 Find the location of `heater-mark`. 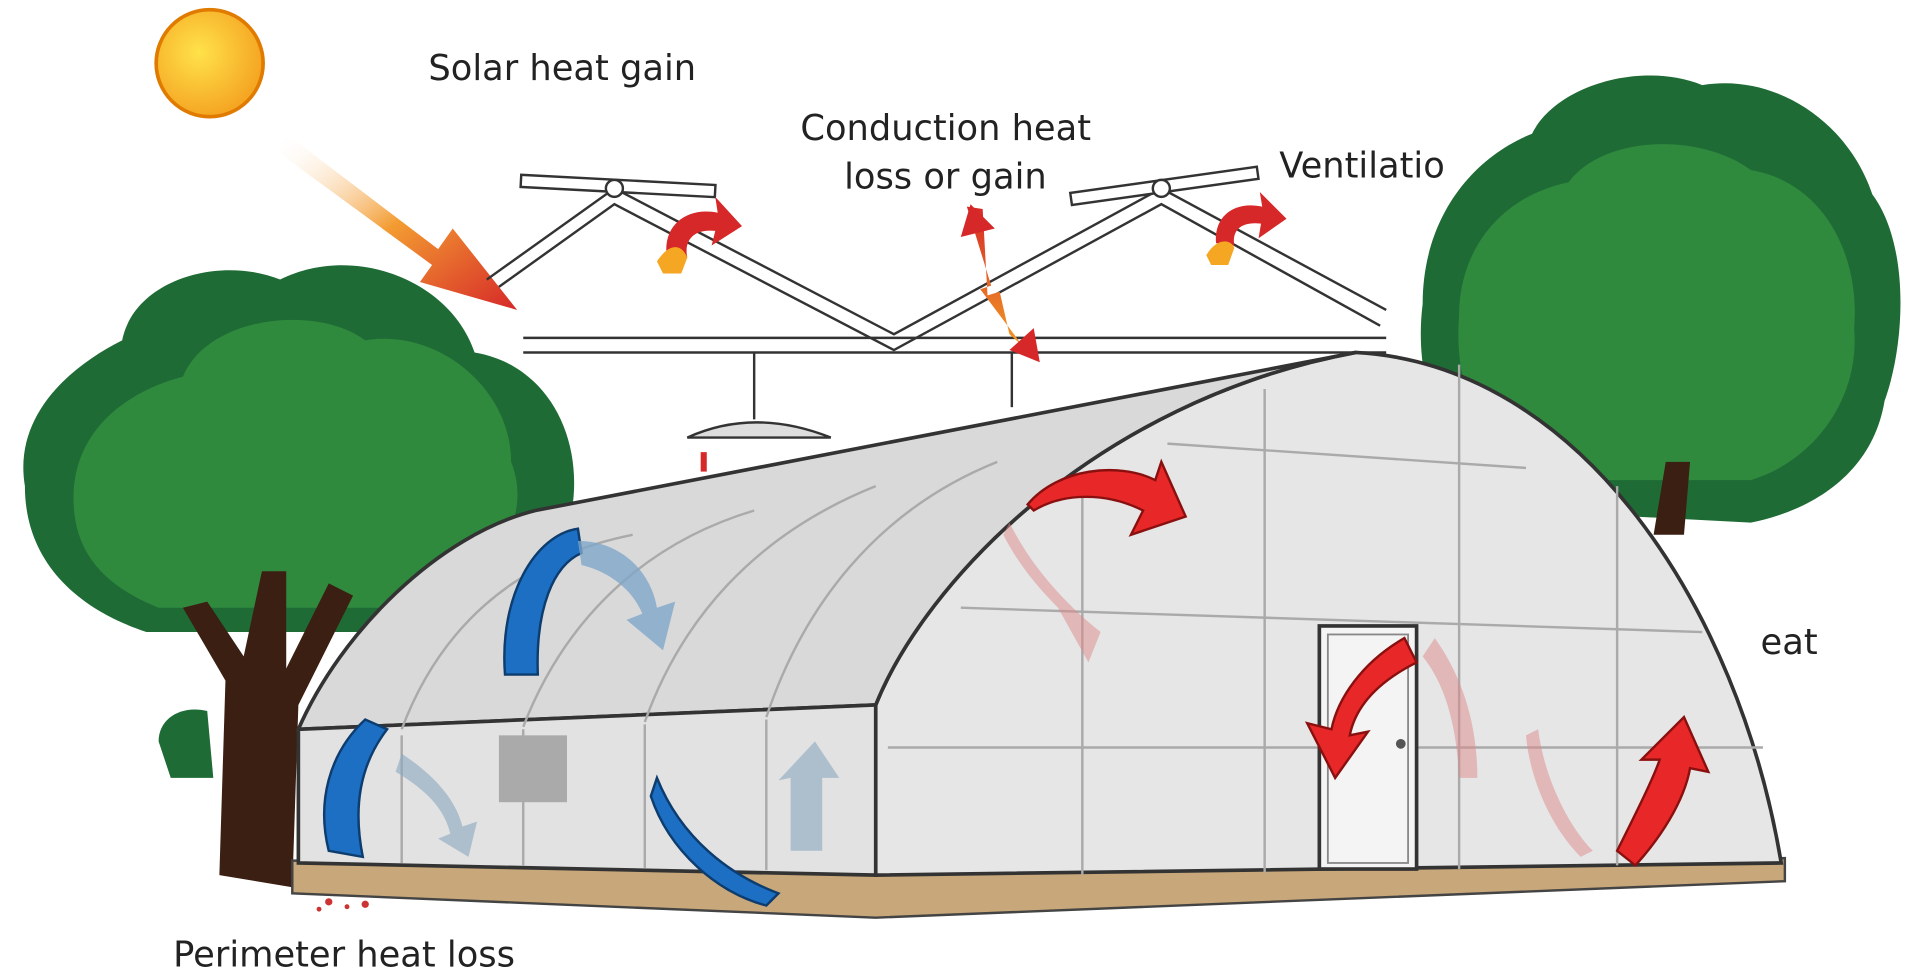

heater-mark is located at coordinates (703, 462).